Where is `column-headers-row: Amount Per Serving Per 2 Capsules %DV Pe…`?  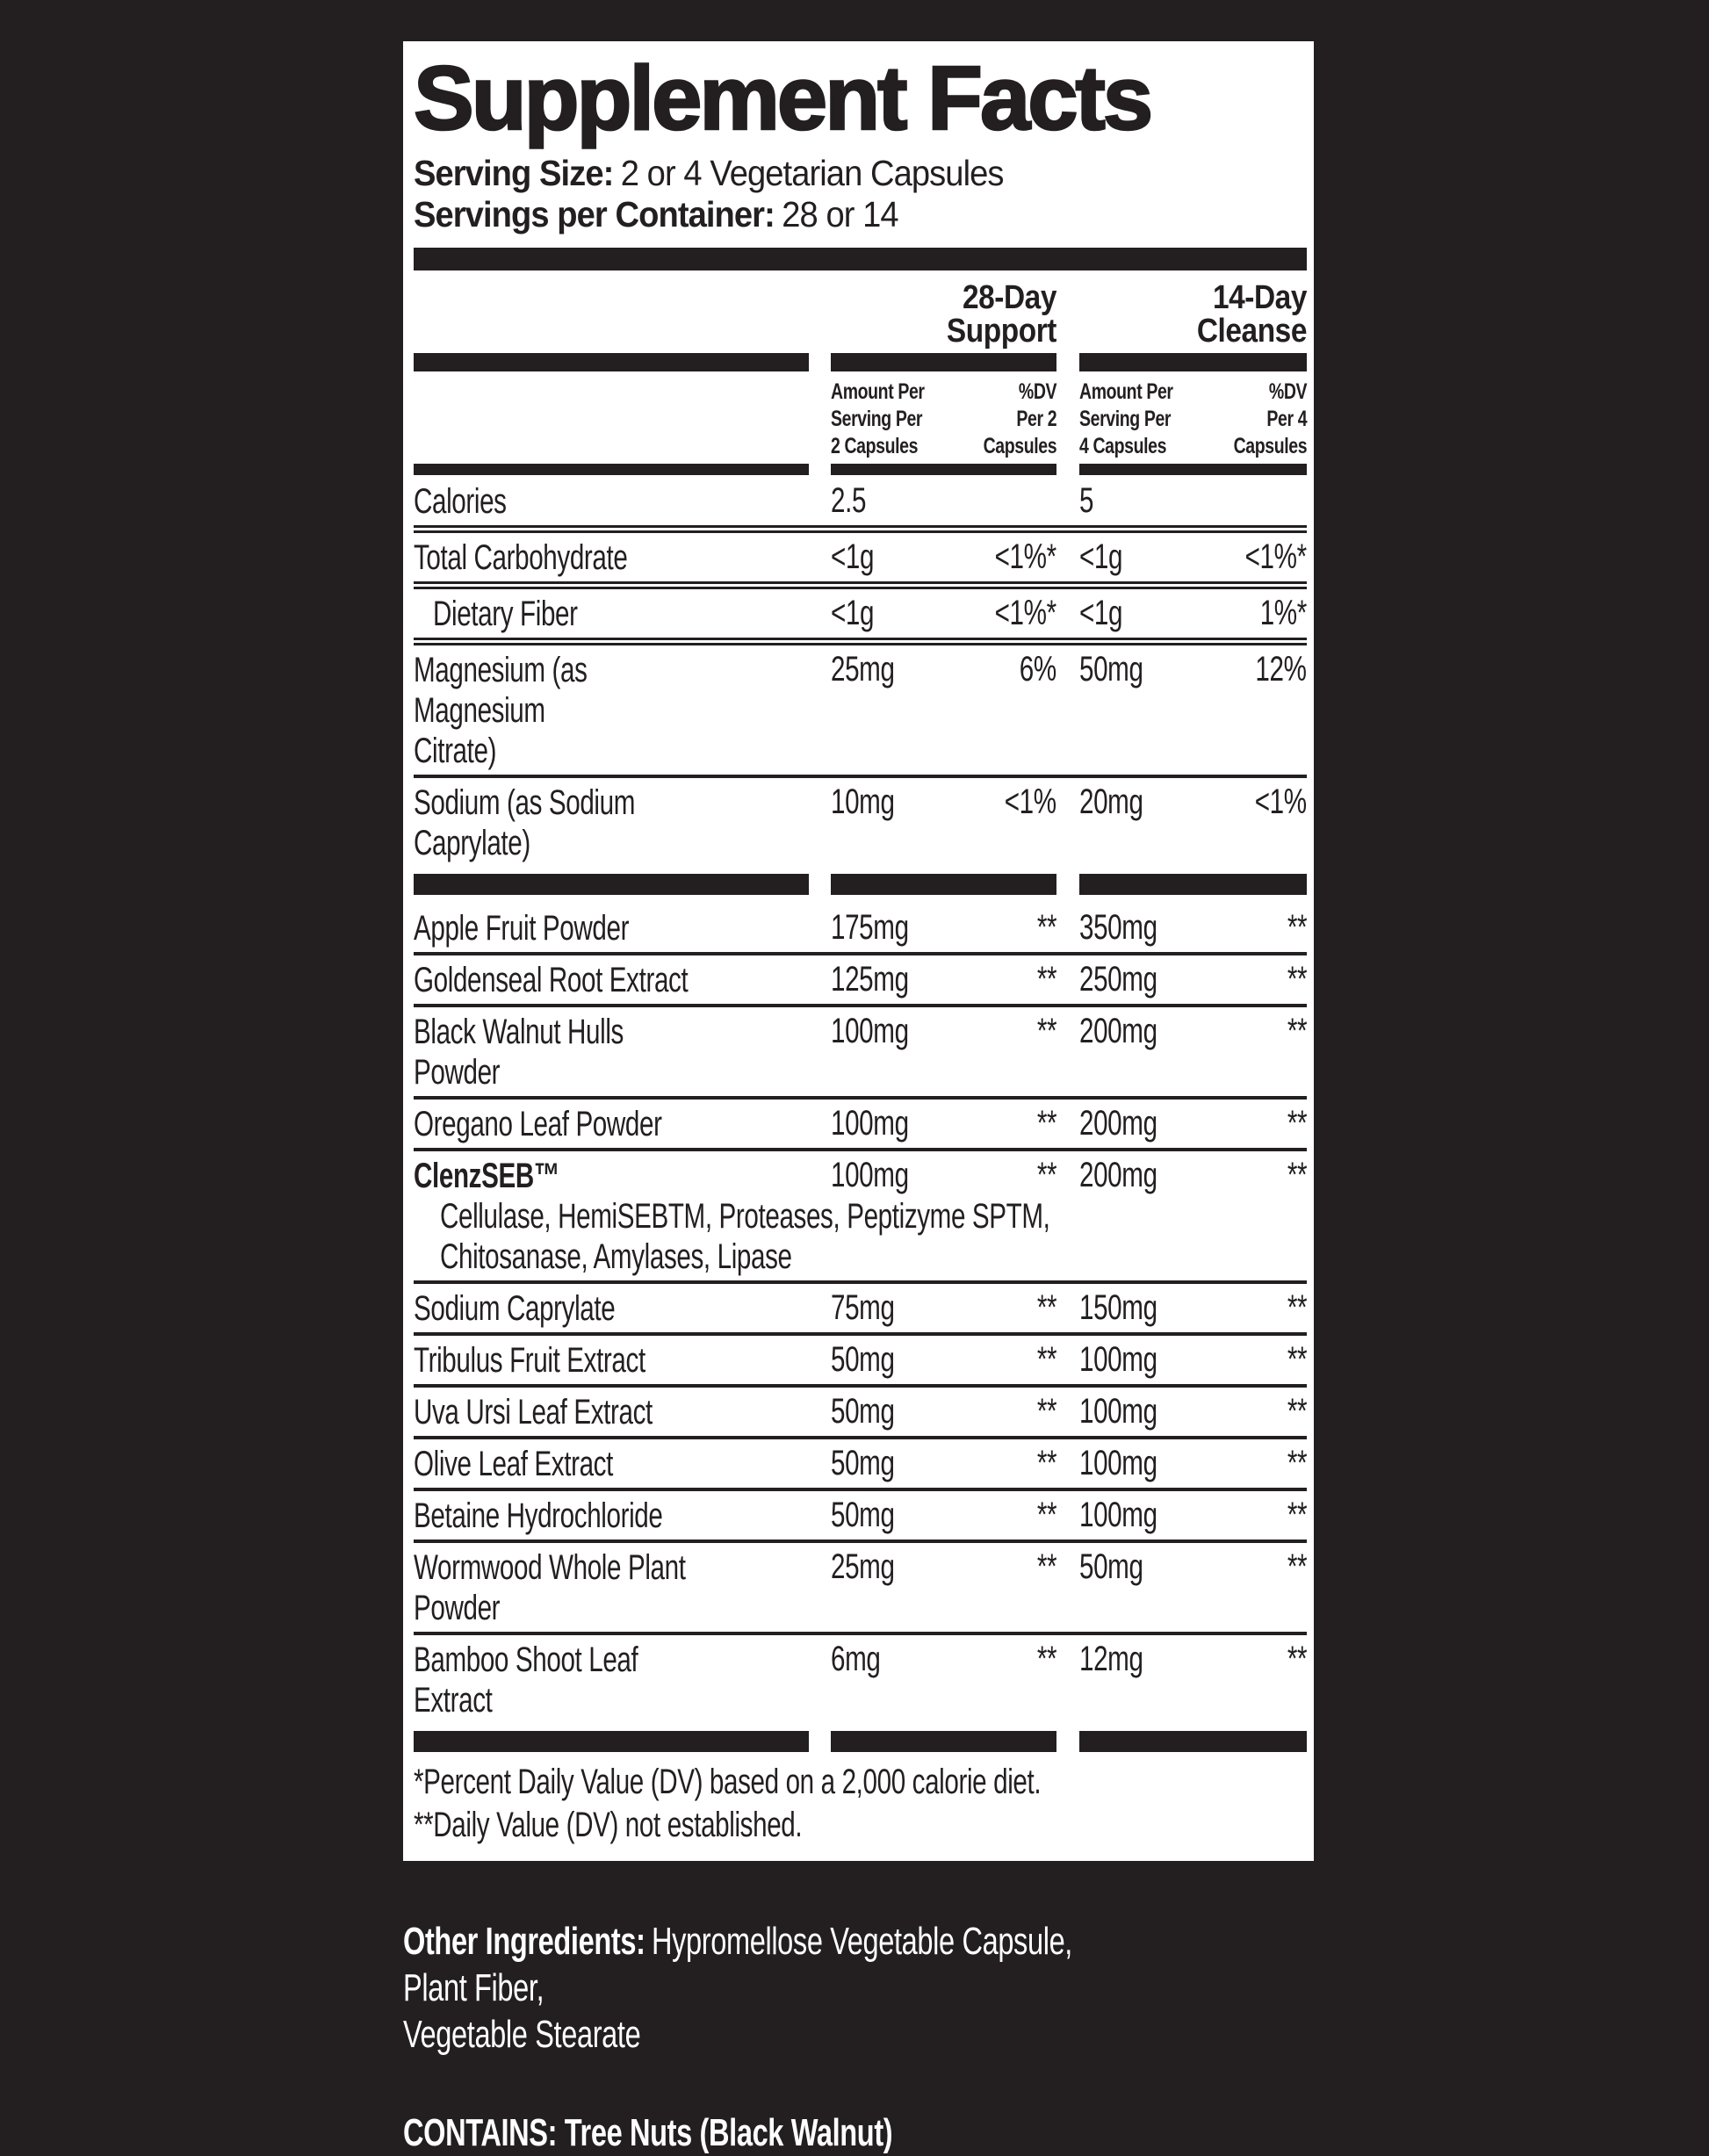 column-headers-row: Amount Per Serving Per 2 Capsules %DV Pe… is located at coordinates (861, 419).